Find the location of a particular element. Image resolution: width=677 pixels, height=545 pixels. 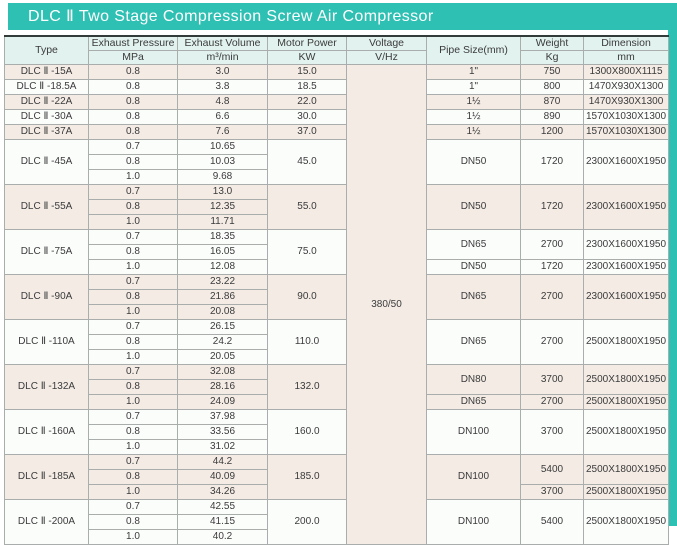

cell-voltage: 380/50 is located at coordinates (386, 304).